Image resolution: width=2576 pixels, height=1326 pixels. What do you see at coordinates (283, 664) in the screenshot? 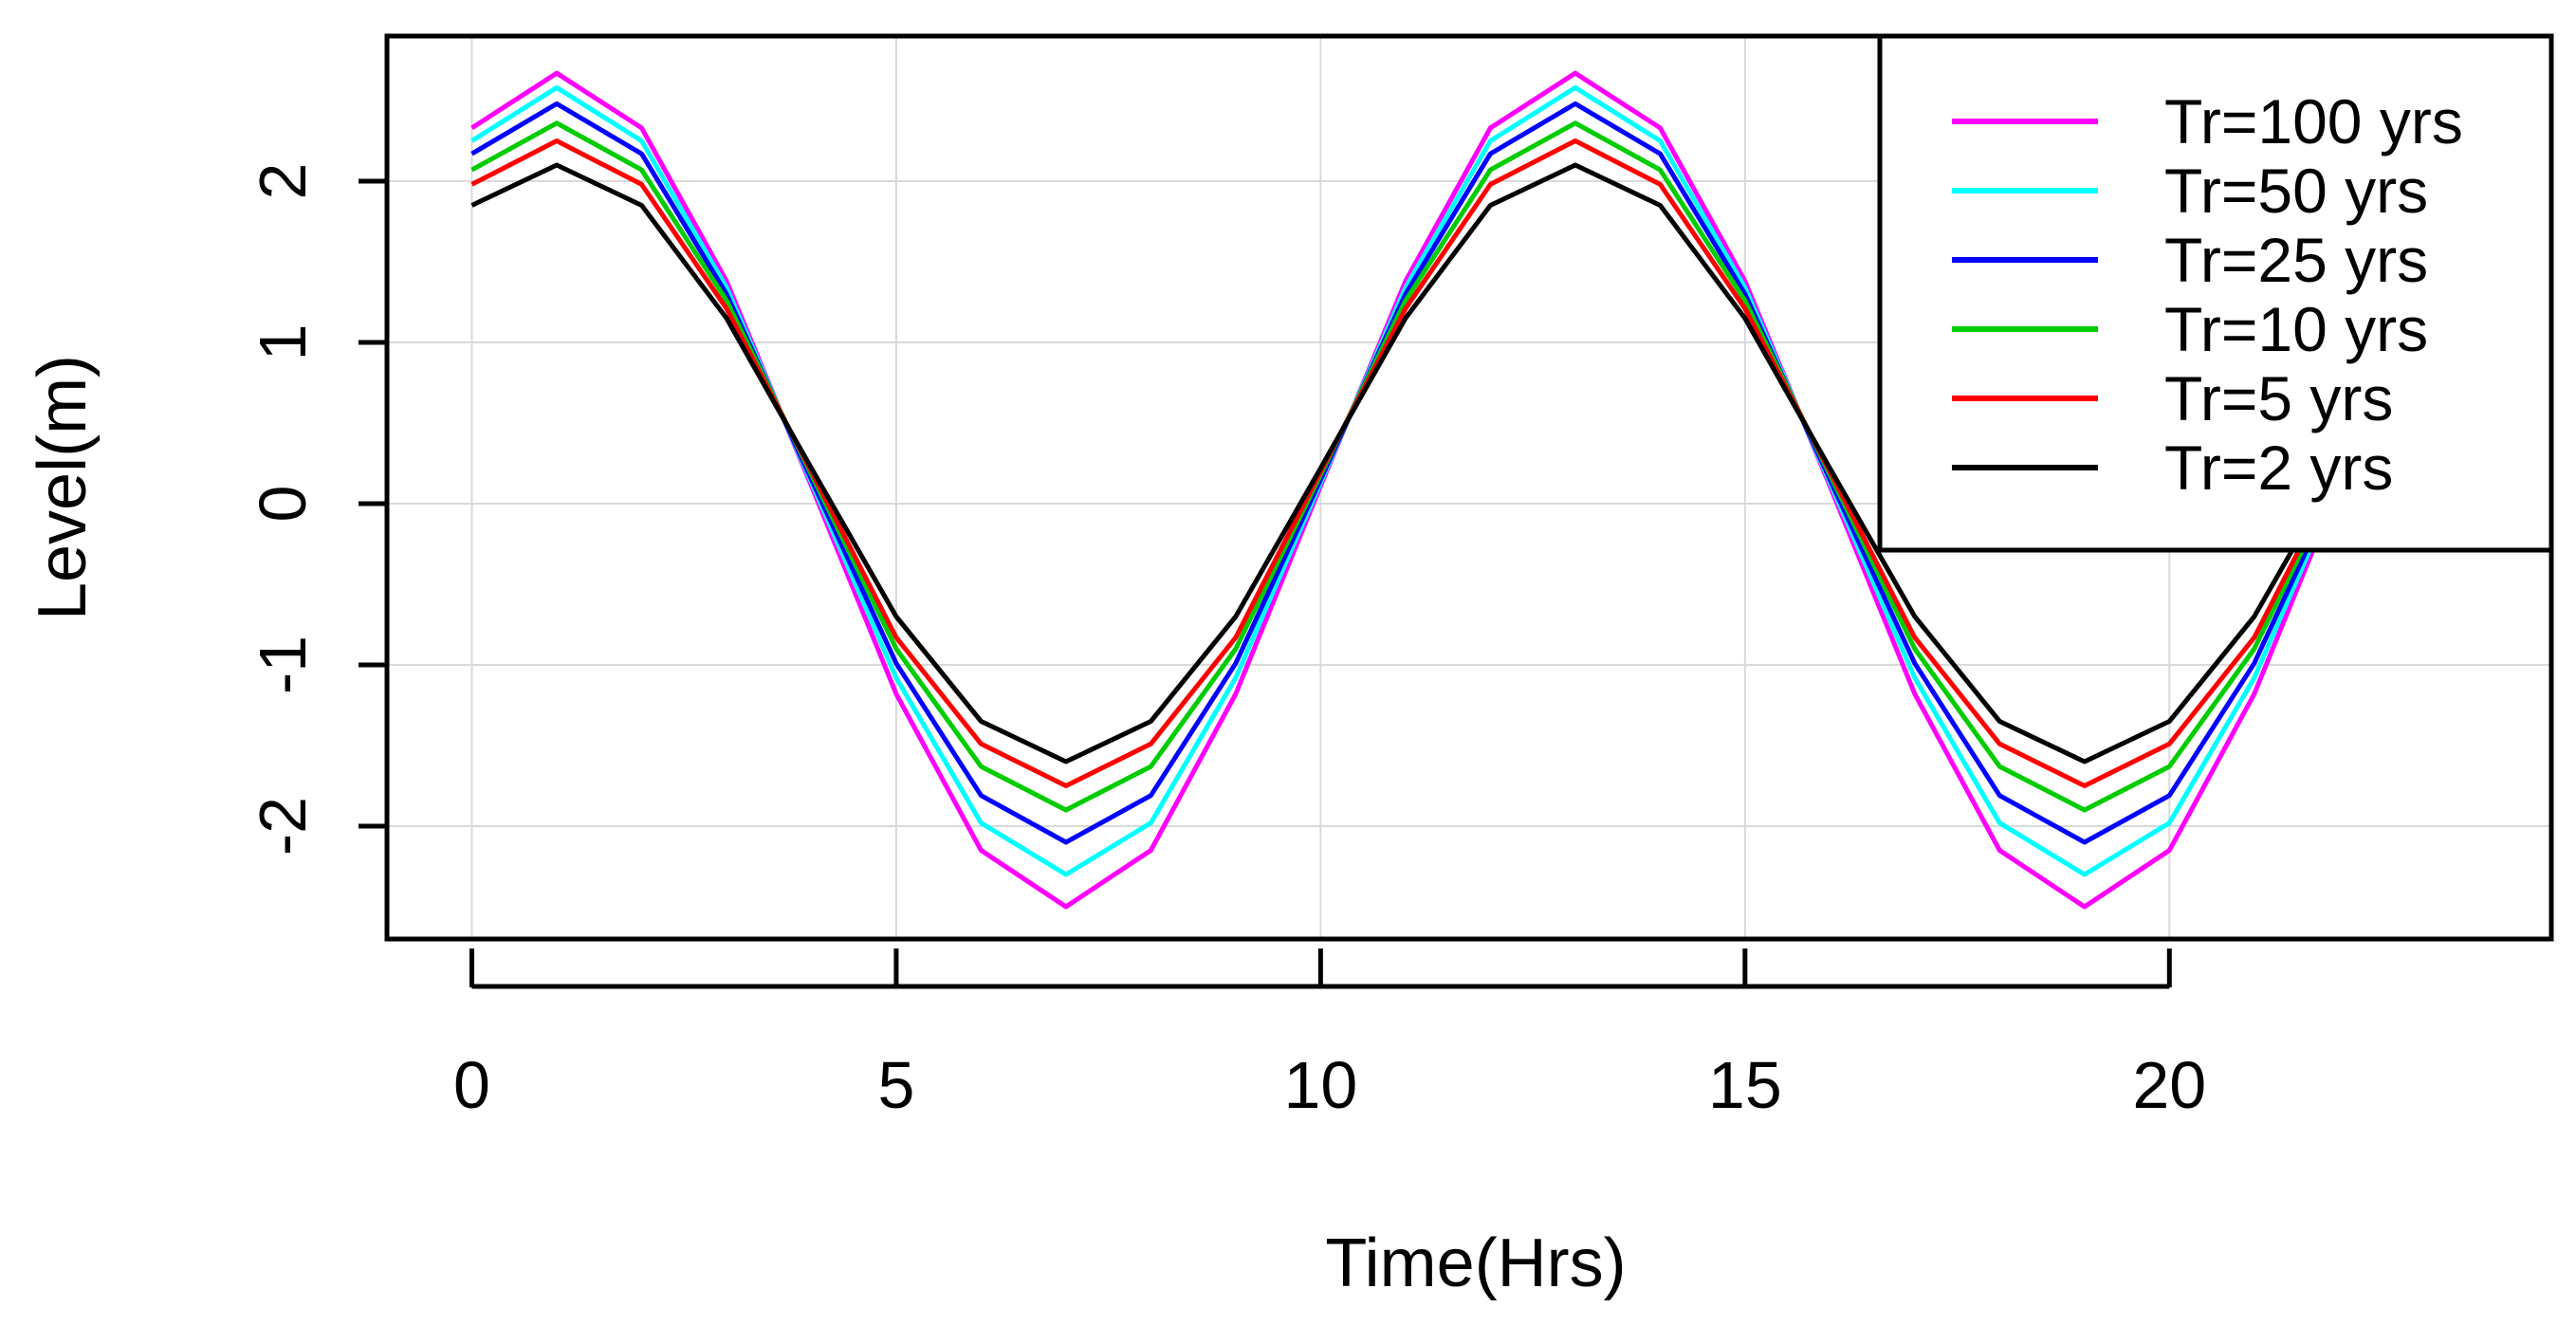
I see `y-tick-label: -1` at bounding box center [283, 664].